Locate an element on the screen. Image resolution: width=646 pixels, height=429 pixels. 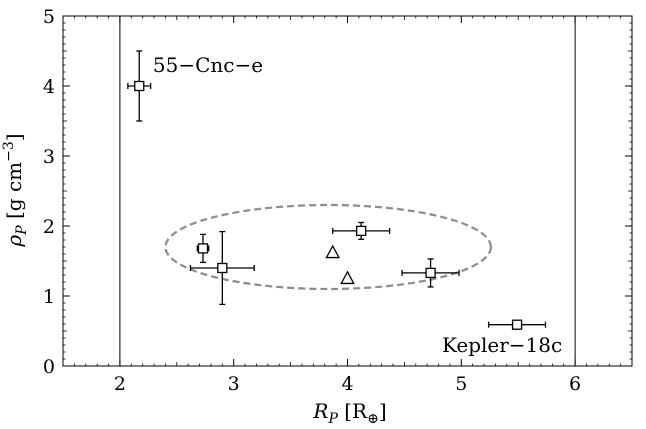
y-tick-label: 3 is located at coordinates (49, 157).